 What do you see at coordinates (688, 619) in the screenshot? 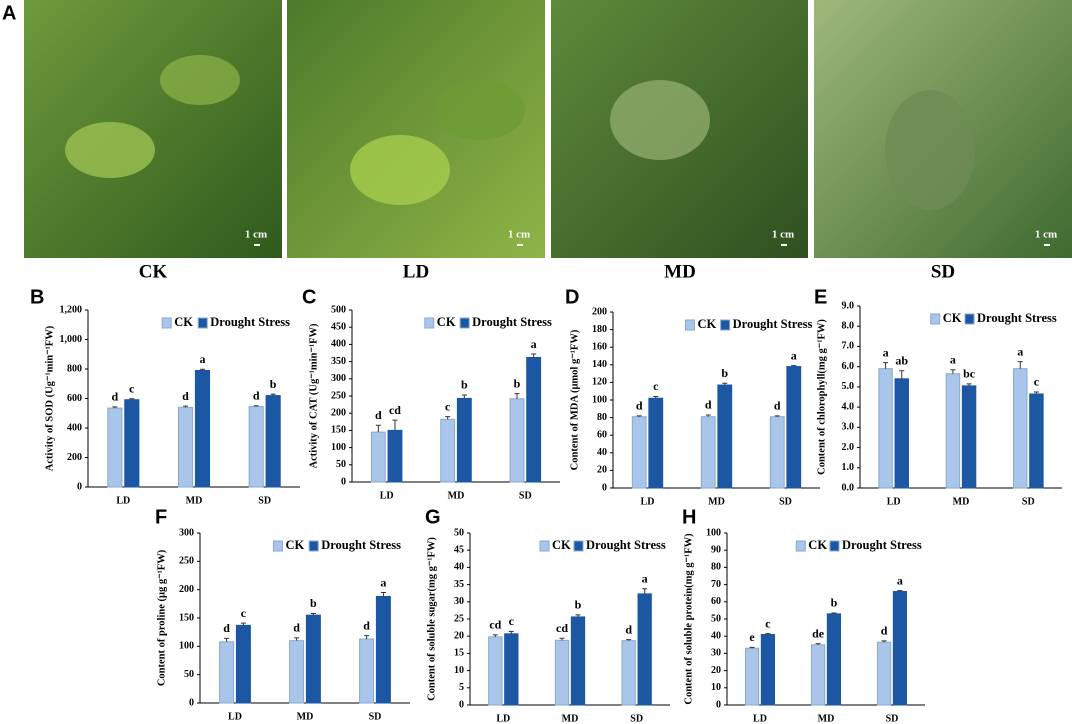
I see `y-axis-label: Content of soluble protein(mg g⁻¹FW)` at bounding box center [688, 619].